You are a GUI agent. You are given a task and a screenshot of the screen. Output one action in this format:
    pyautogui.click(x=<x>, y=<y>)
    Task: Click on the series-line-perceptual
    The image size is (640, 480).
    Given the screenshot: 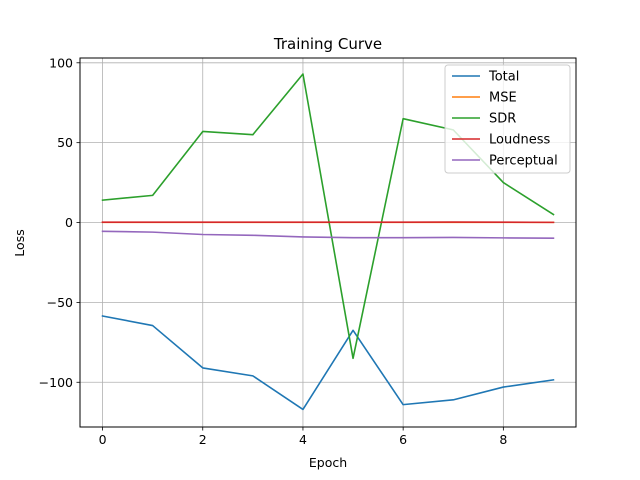 What is the action you would take?
    pyautogui.click(x=328, y=234)
    